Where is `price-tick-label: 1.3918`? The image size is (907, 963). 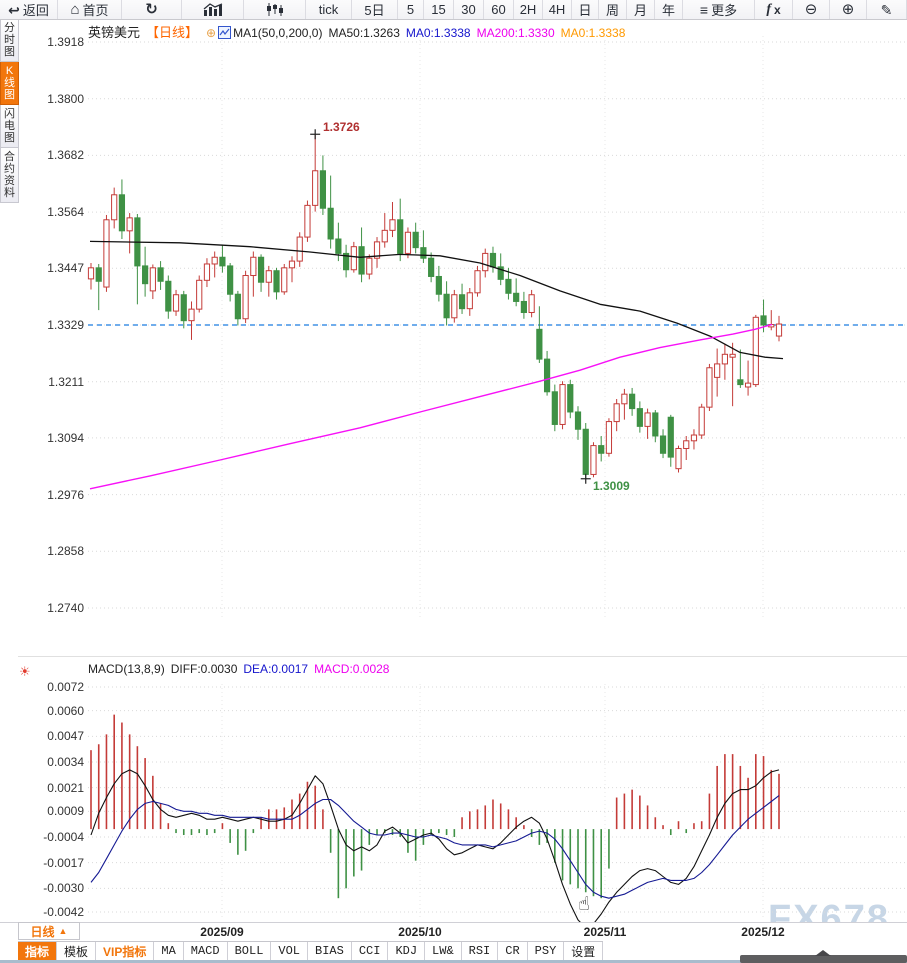 price-tick-label: 1.3918 is located at coordinates (65, 42).